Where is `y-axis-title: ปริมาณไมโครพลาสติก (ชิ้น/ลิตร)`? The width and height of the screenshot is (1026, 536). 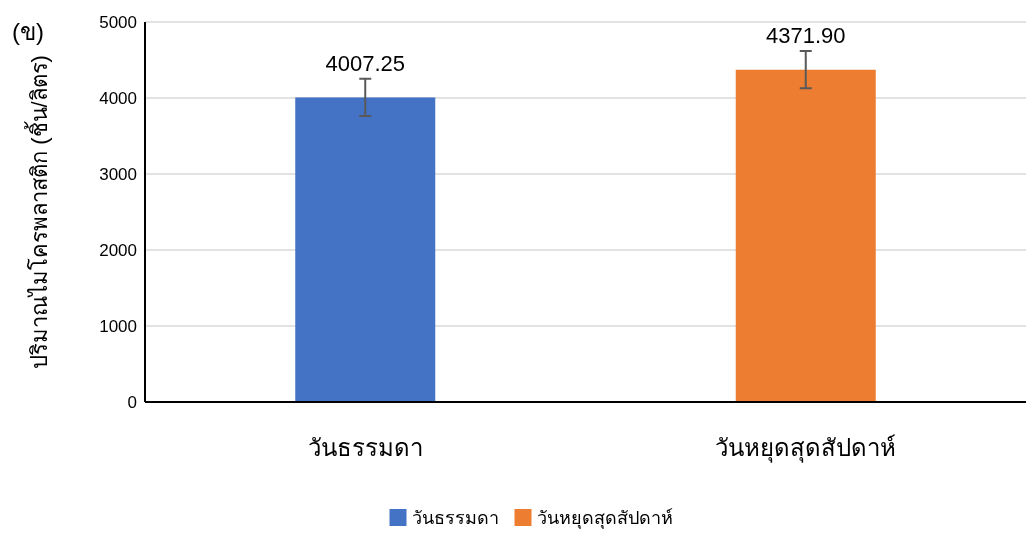
y-axis-title: ปริมาณไมโครพลาสติก (ชิ้น/ลิตร) is located at coordinates (38, 212).